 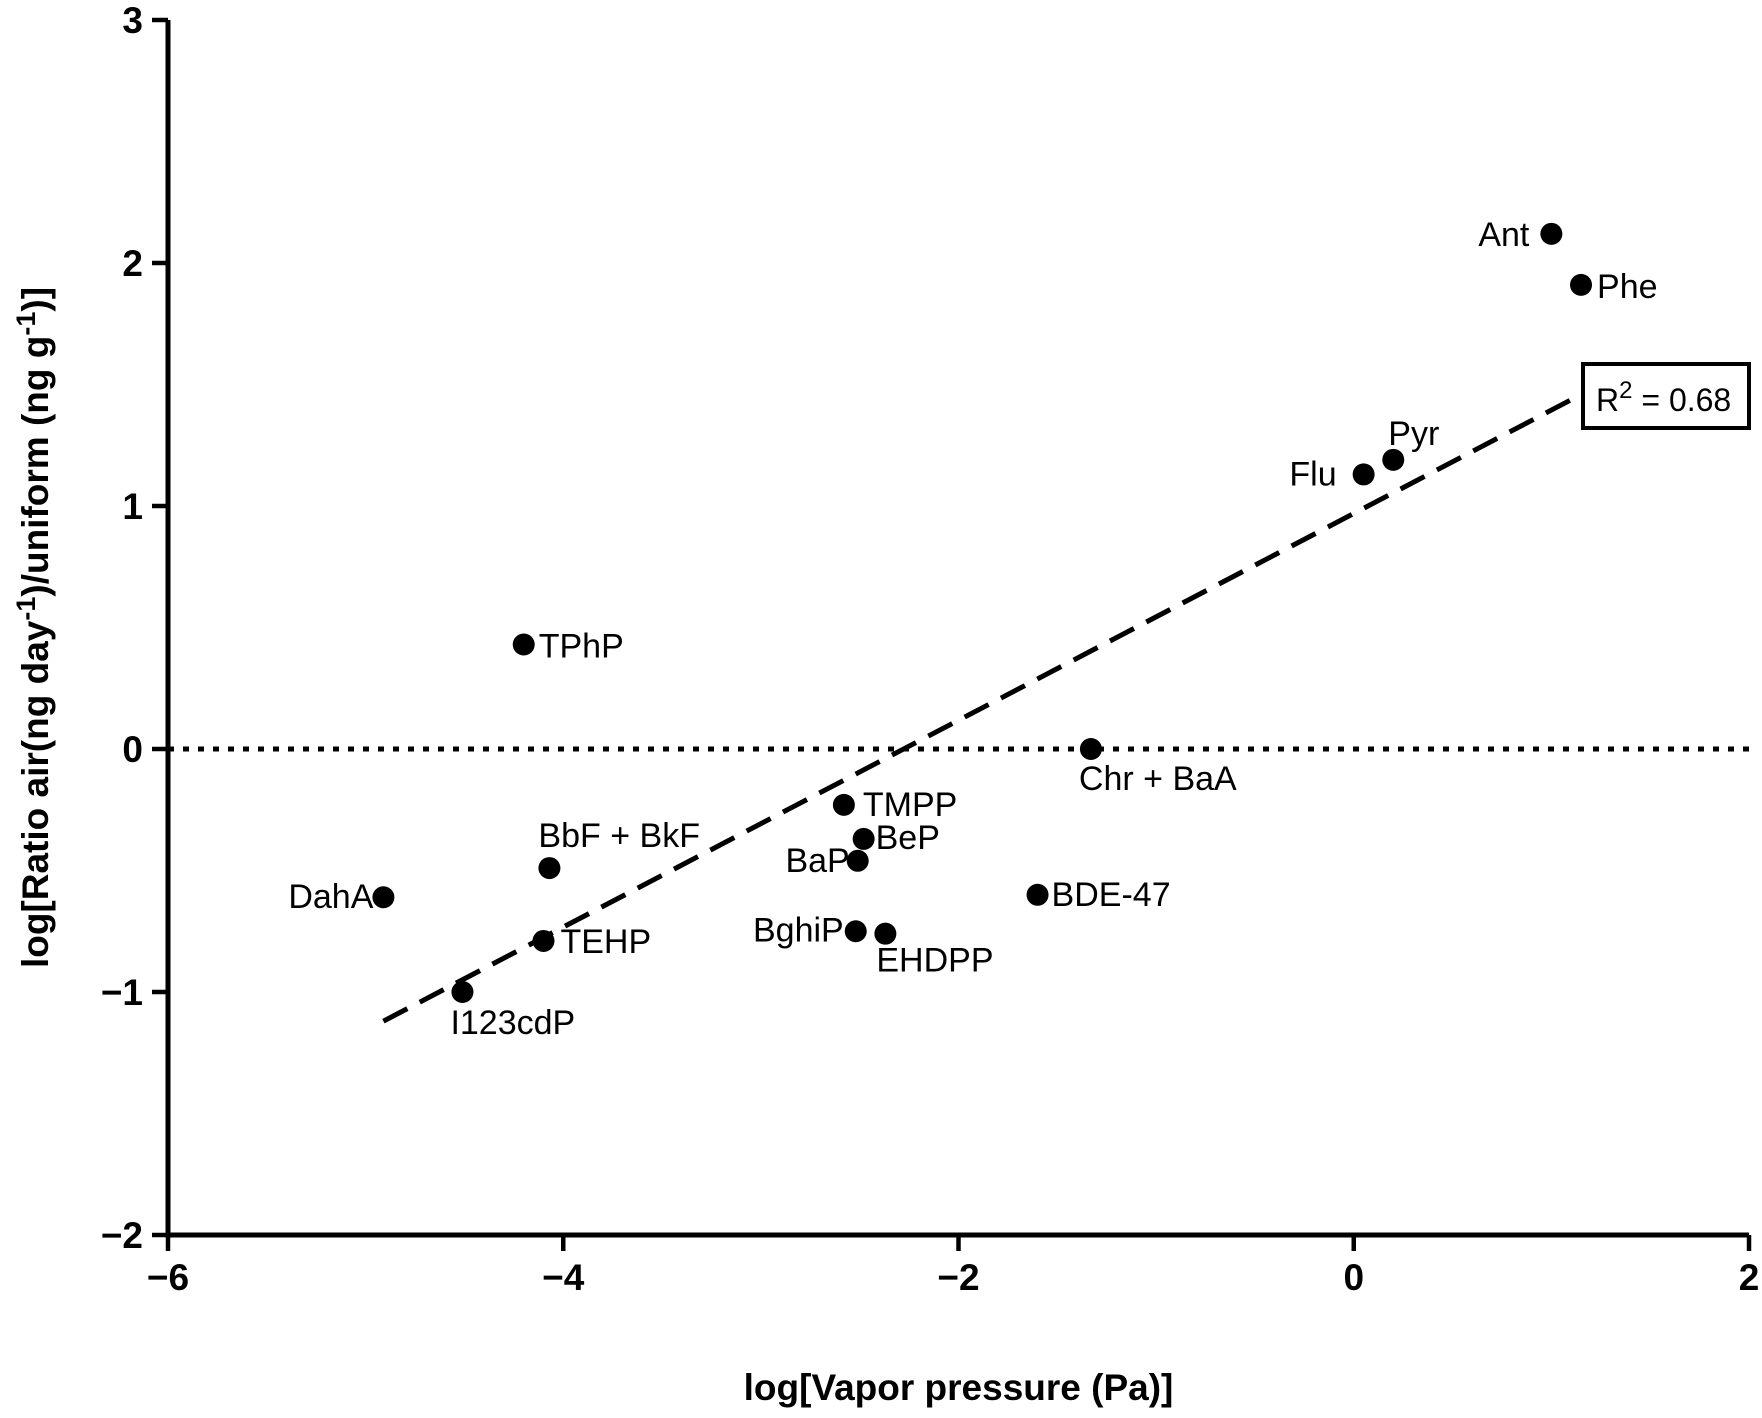 I want to click on point-label-chr-baa: Chr + BaA, so click(x=1158, y=779).